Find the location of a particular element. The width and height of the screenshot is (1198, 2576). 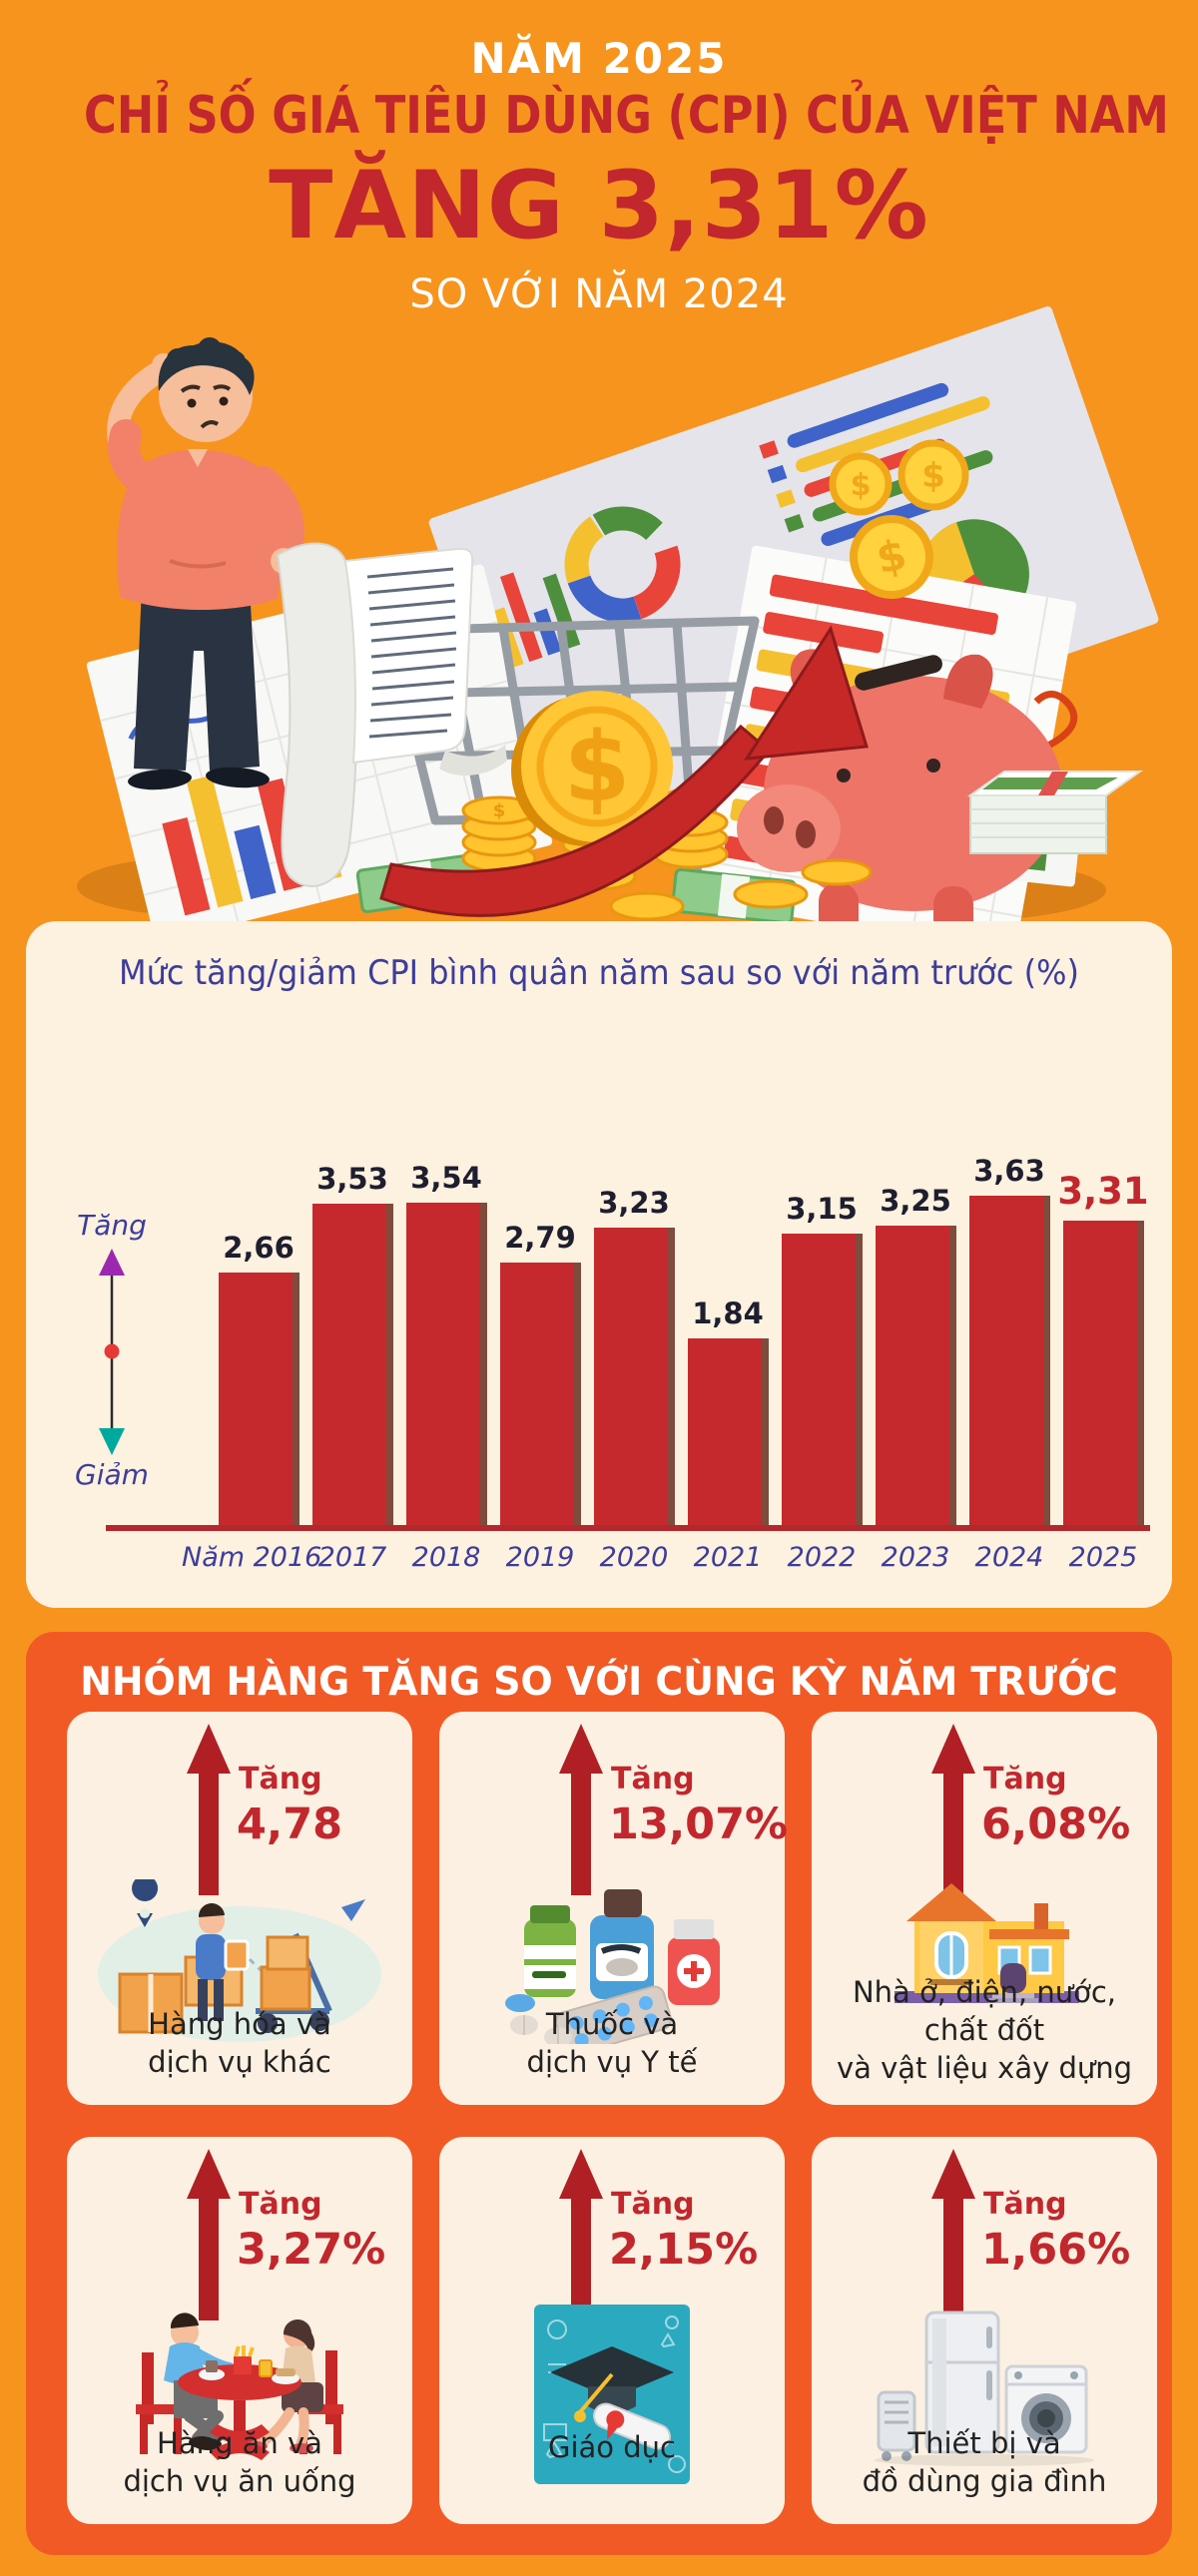

worried-man-icon is located at coordinates (307, 612).